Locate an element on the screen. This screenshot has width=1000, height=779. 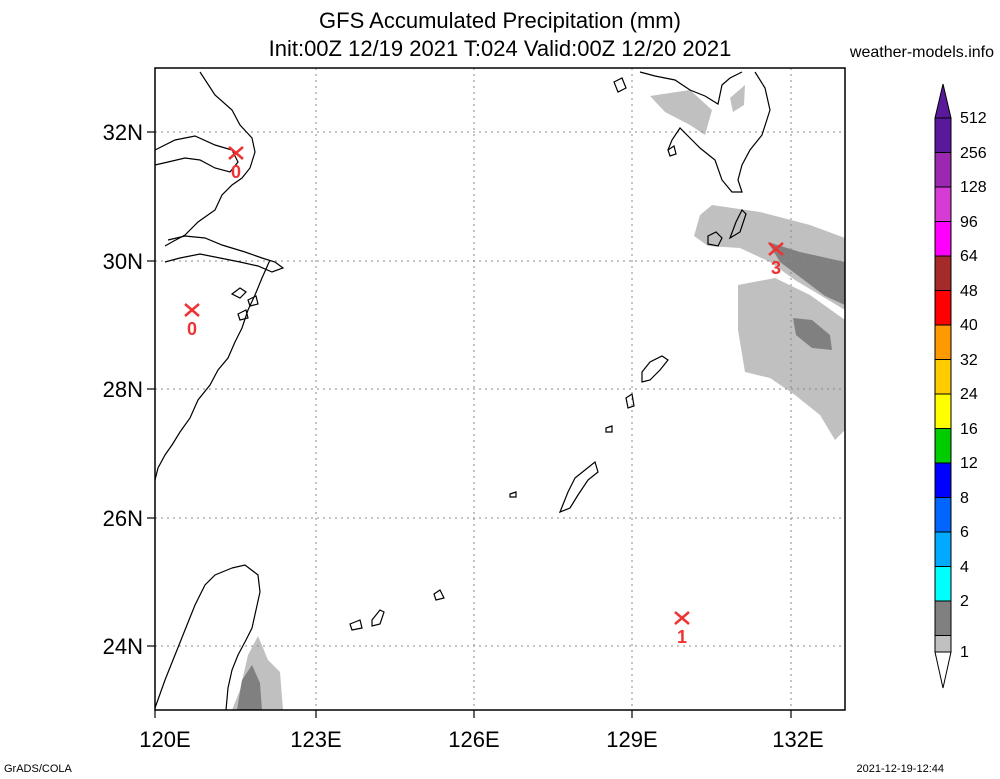
amami-oshima is located at coordinates (655, 369).